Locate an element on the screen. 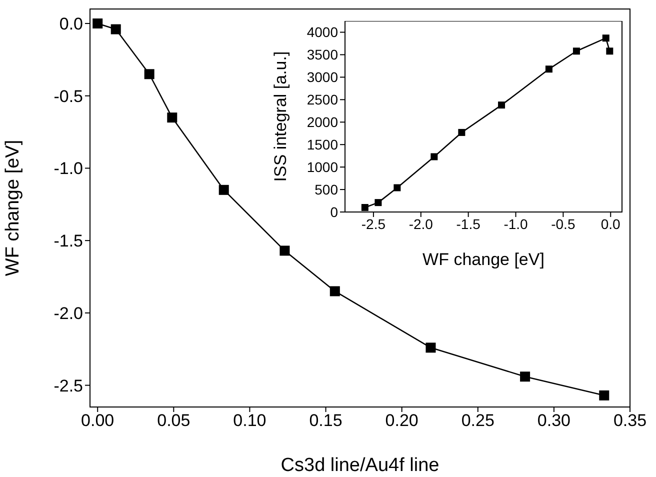  x-tick-label: 0.0 is located at coordinates (610, 224).